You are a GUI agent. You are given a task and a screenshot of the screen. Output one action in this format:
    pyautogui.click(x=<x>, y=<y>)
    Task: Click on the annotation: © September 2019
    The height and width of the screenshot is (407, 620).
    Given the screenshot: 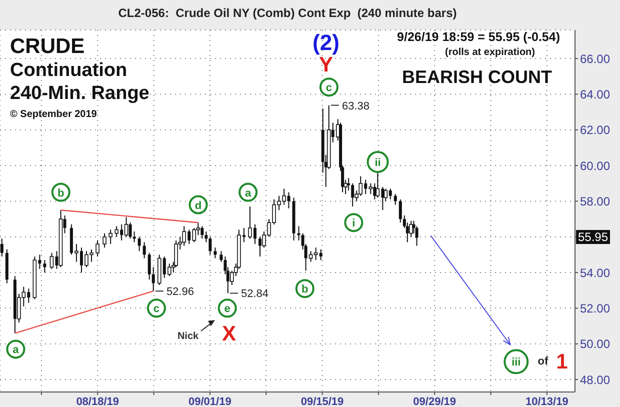 What is the action you would take?
    pyautogui.click(x=53, y=114)
    